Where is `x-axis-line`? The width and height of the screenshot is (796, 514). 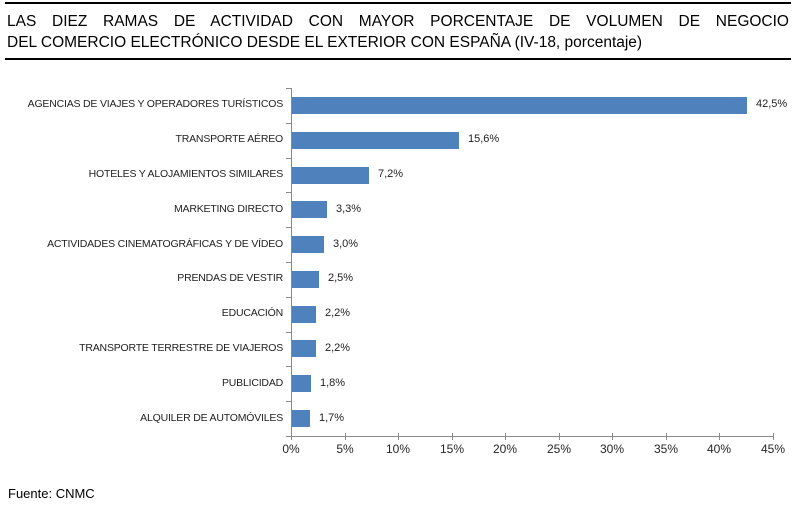
x-axis-line is located at coordinates (532, 436).